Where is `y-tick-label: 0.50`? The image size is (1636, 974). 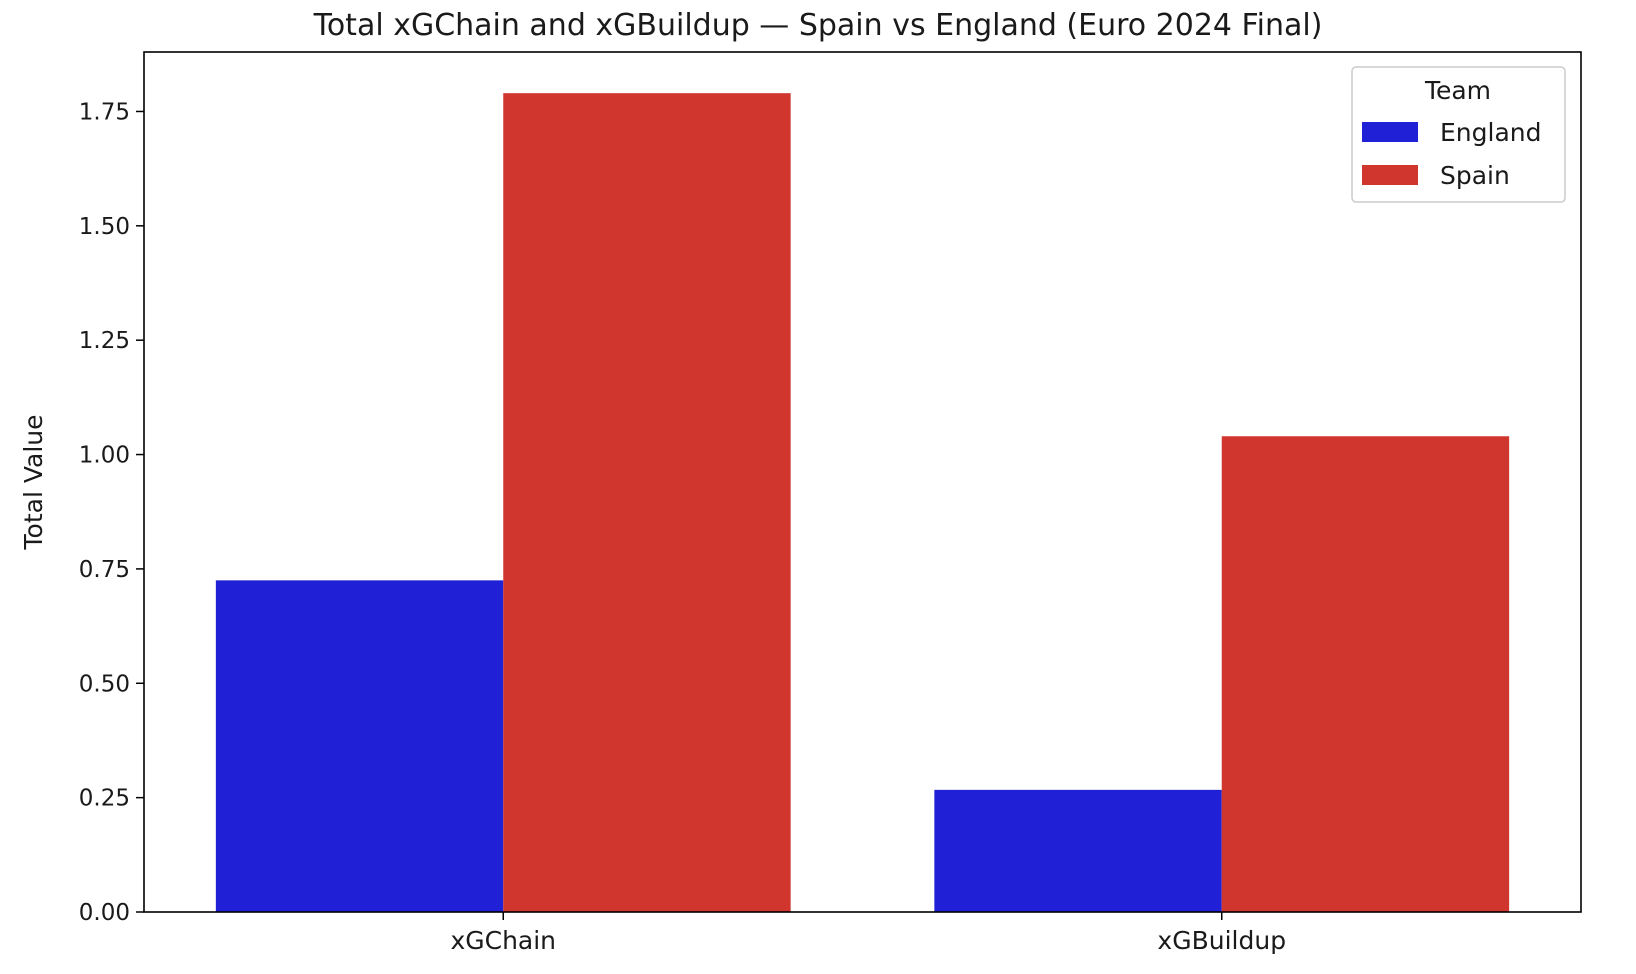 y-tick-label: 0.50 is located at coordinates (104, 684).